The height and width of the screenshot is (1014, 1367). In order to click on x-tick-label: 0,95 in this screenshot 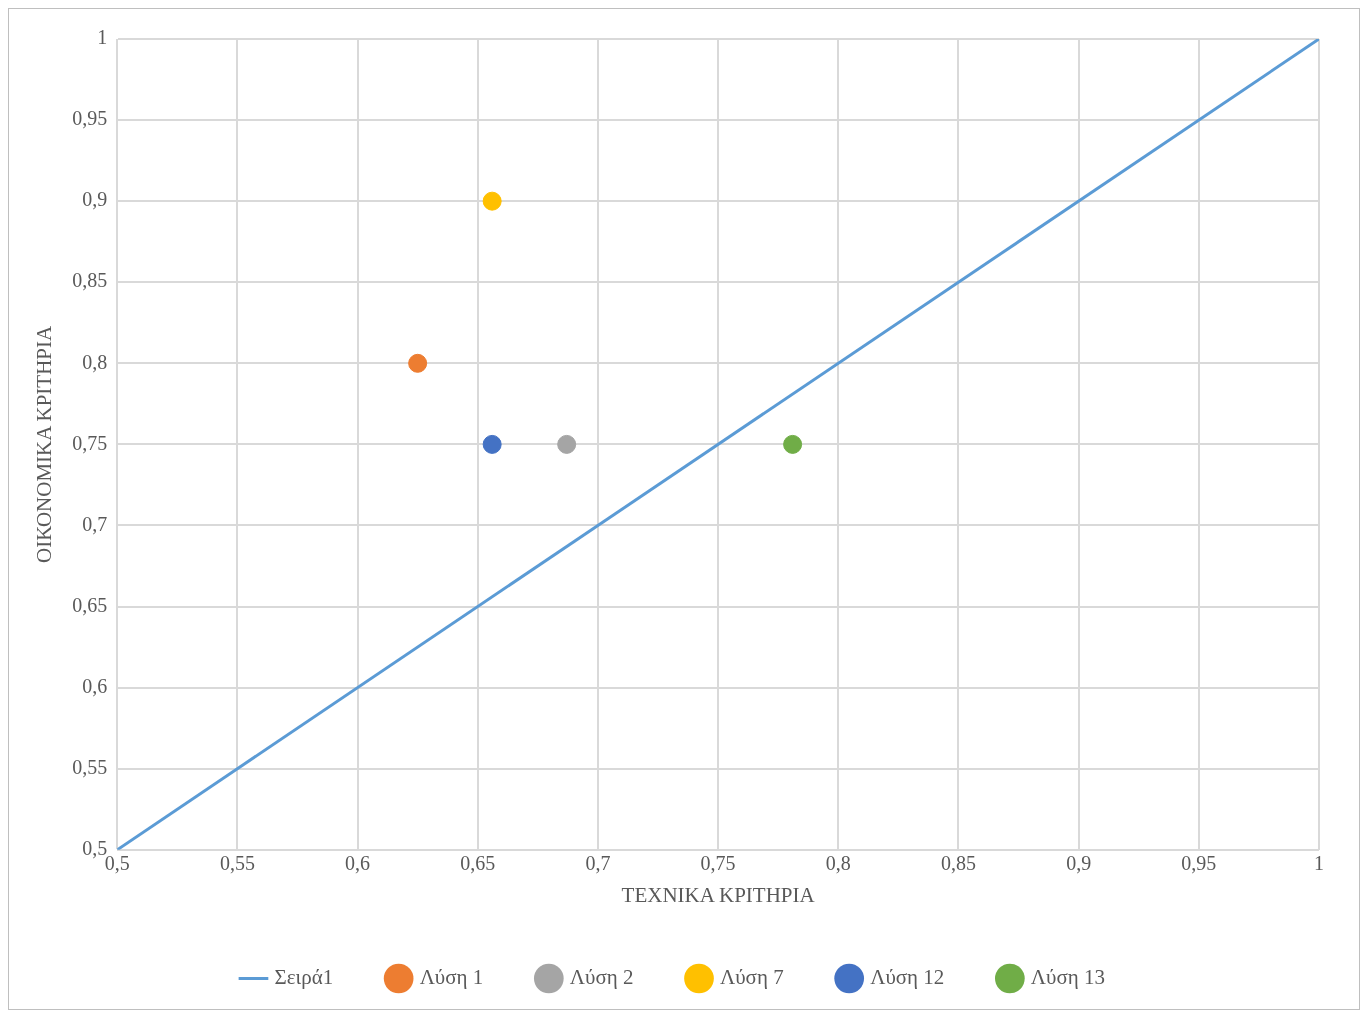, I will do `click(1199, 863)`.